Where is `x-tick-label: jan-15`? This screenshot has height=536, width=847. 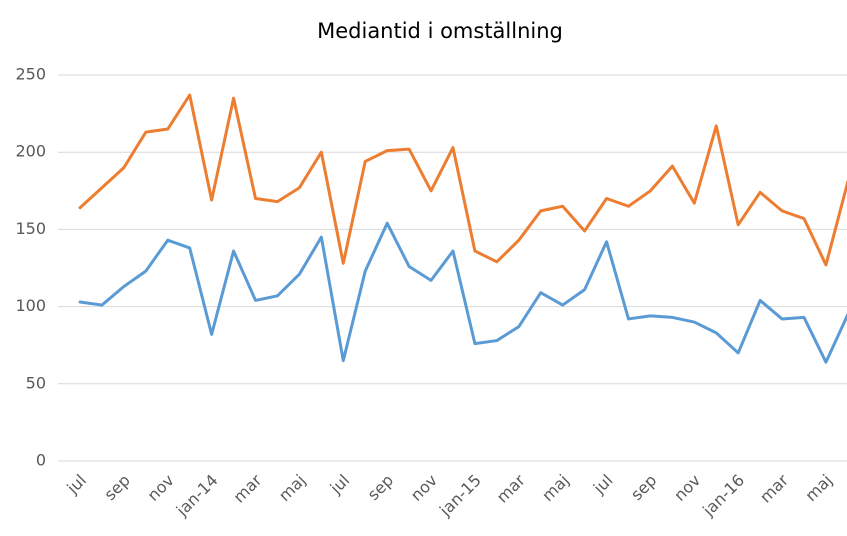
x-tick-label: jan-15 is located at coordinates (460, 496).